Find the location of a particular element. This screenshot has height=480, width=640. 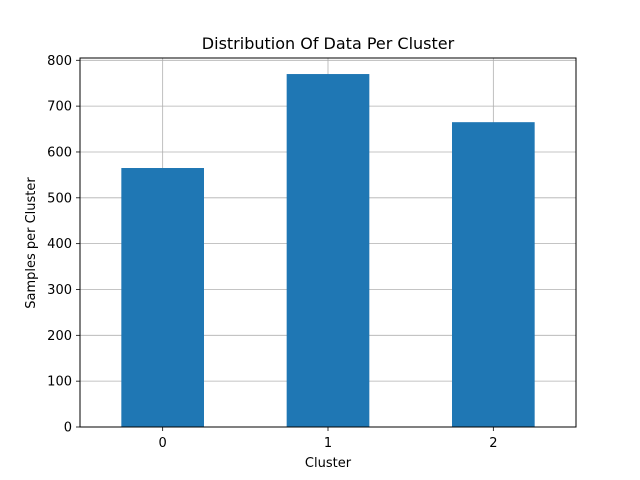

x-axis-label: Cluster is located at coordinates (328, 463).